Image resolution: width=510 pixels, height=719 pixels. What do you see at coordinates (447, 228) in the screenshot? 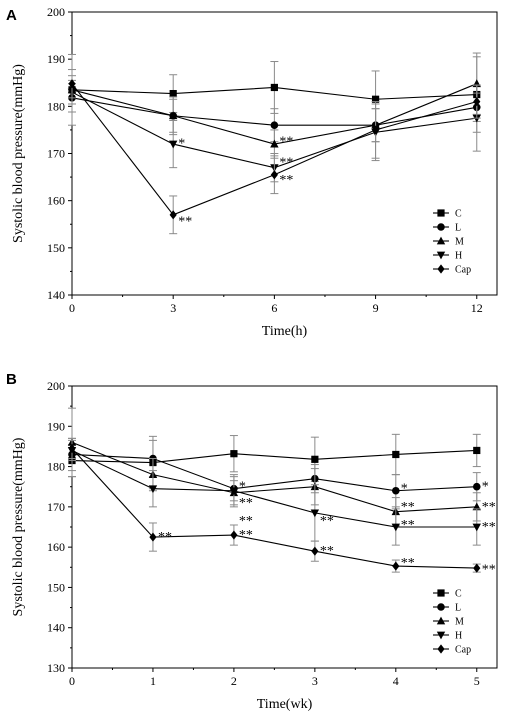
I see `legend-item: L` at bounding box center [447, 228].